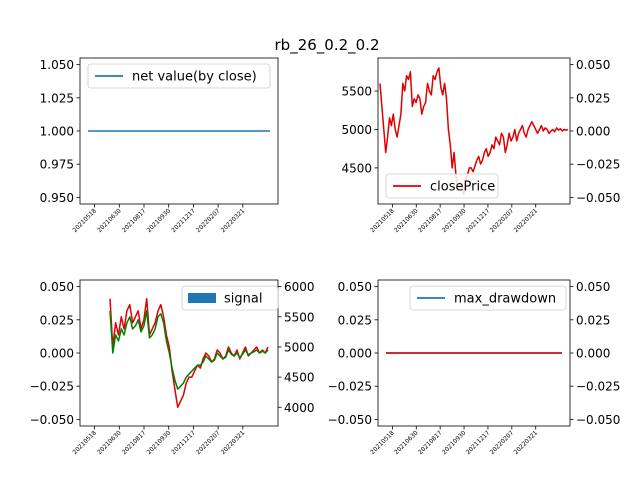 The height and width of the screenshot is (480, 640). I want to click on signal-legend-label: signal, so click(243, 299).